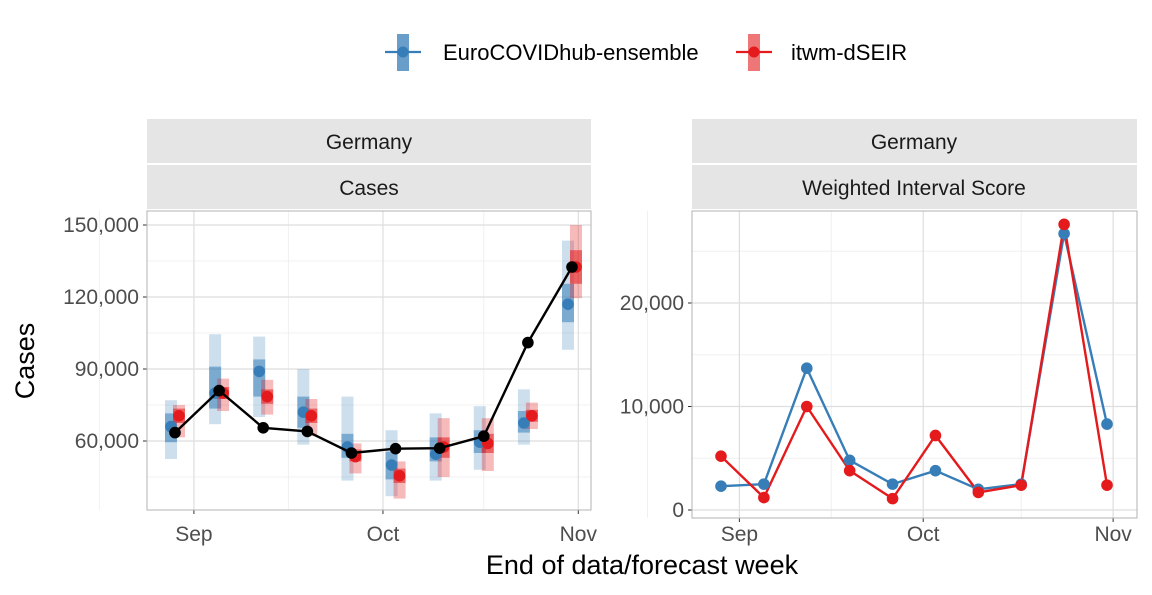  What do you see at coordinates (374, 360) in the screenshot?
I see `observed-line` at bounding box center [374, 360].